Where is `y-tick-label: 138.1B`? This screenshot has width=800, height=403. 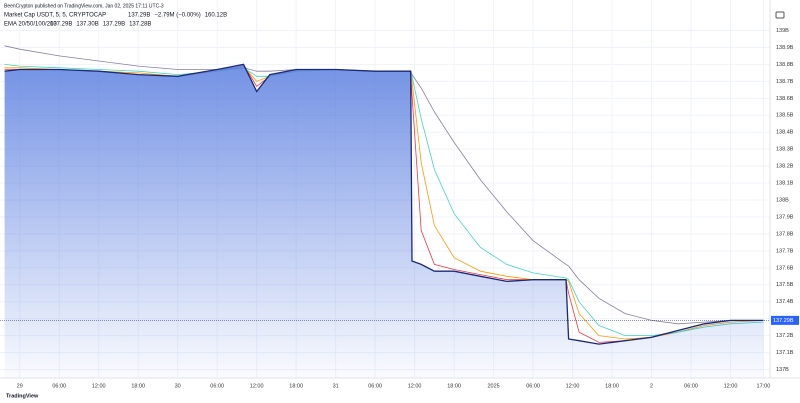 y-tick-label: 138.1B is located at coordinates (785, 184).